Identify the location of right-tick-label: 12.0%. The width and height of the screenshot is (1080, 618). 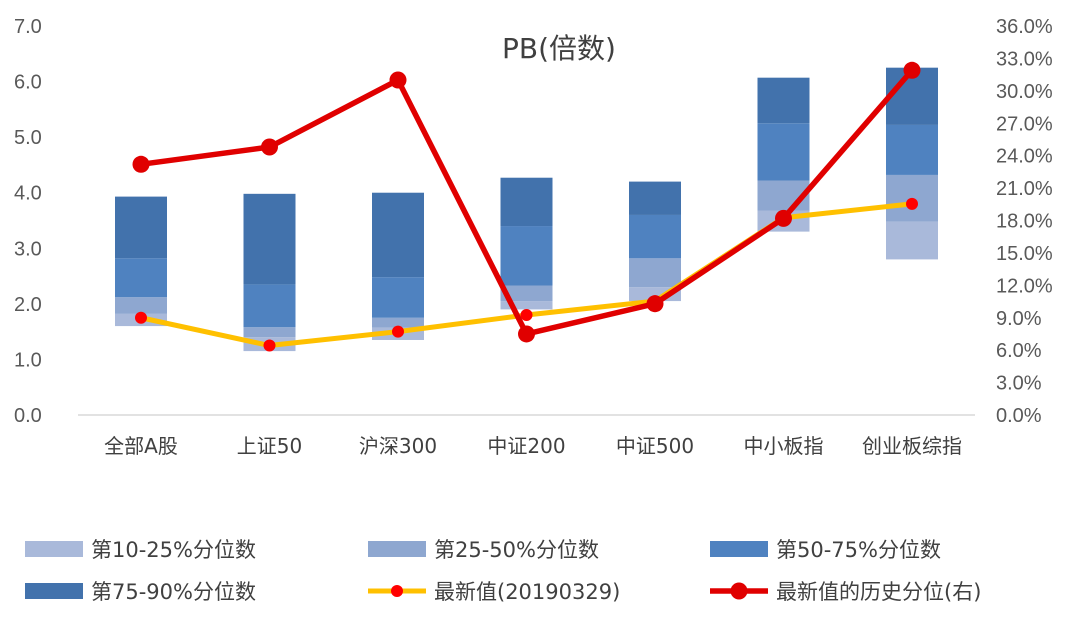
(1024, 286).